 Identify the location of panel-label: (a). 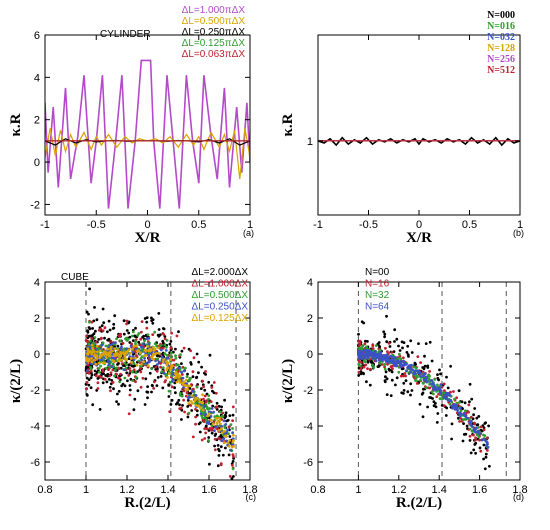
(248, 233).